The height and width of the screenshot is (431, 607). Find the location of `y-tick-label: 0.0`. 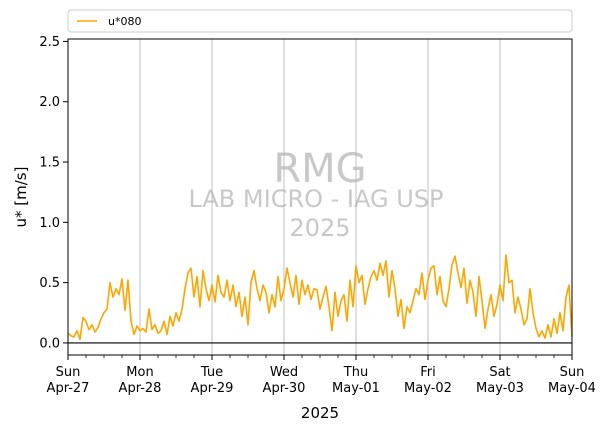

y-tick-label: 0.0 is located at coordinates (49, 343).